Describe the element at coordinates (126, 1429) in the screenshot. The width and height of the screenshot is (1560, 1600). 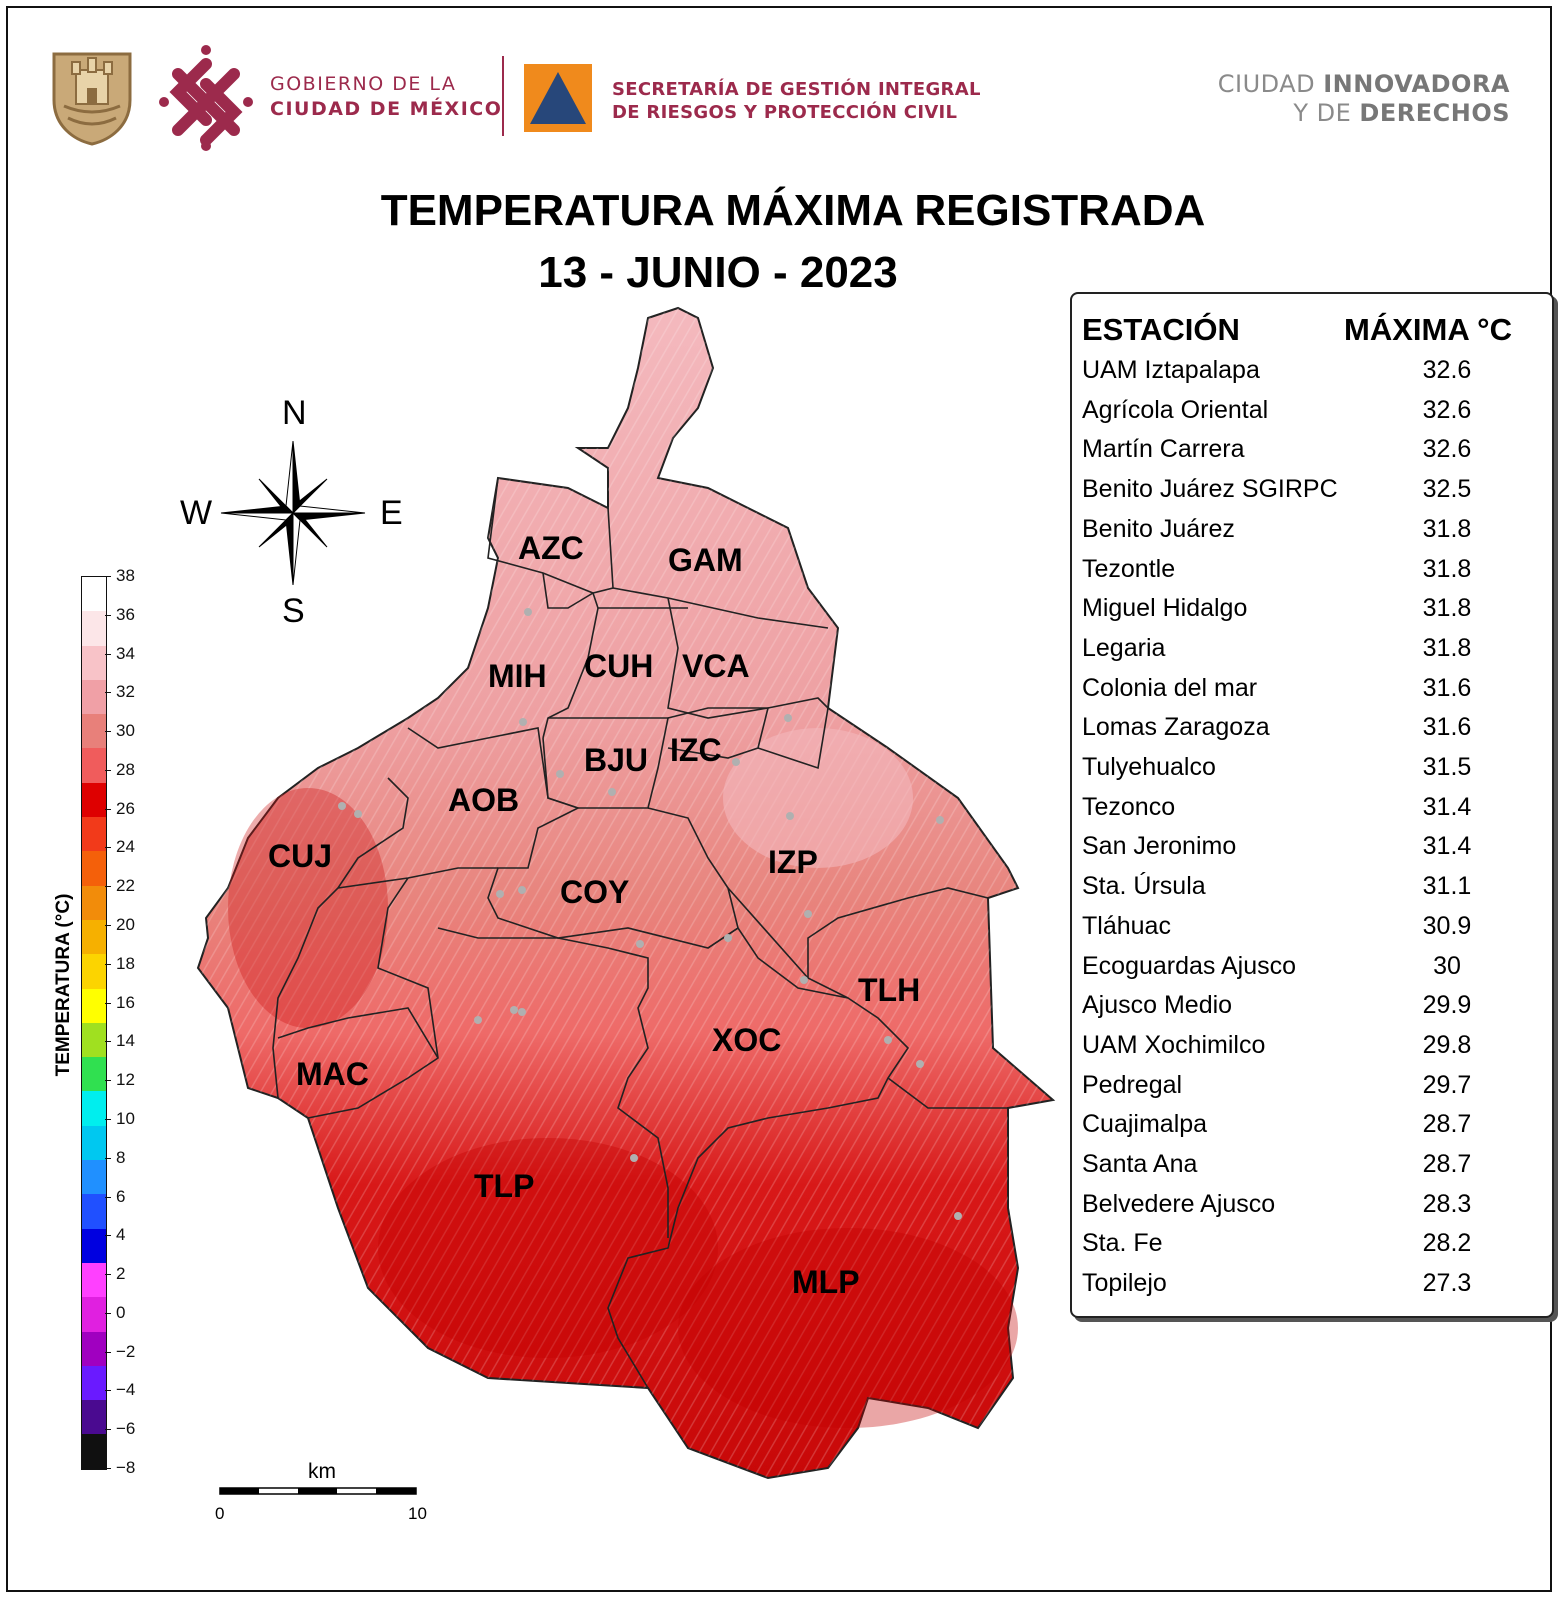
I see `colorbar-tick-label: −6` at that location.